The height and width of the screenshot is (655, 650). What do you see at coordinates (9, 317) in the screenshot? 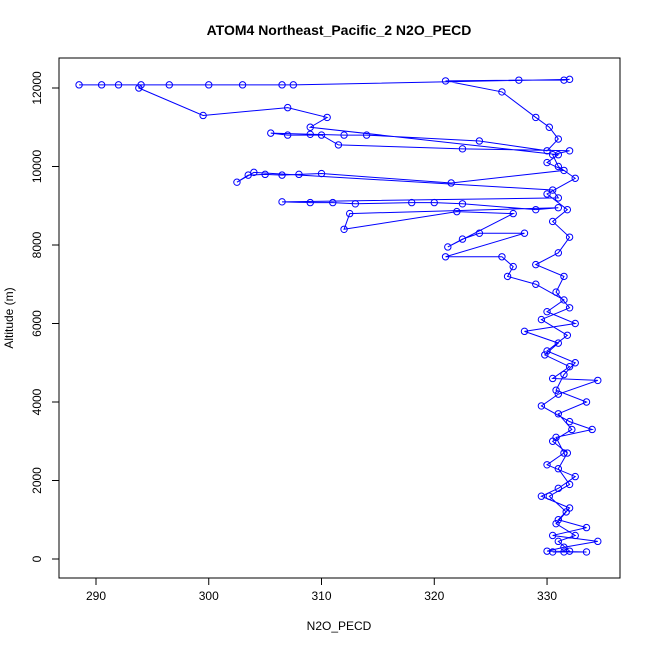
I see `y-axis-label: Altitude (m)` at bounding box center [9, 317].